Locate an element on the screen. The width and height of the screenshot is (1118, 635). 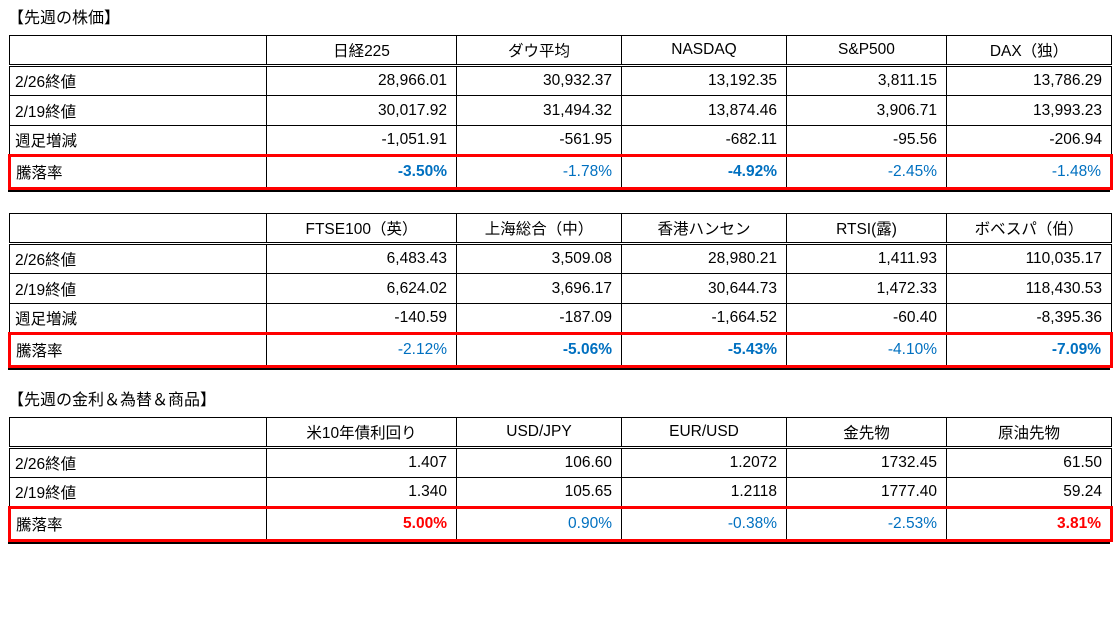
value-cell: 6,624.02 is located at coordinates (361, 288).